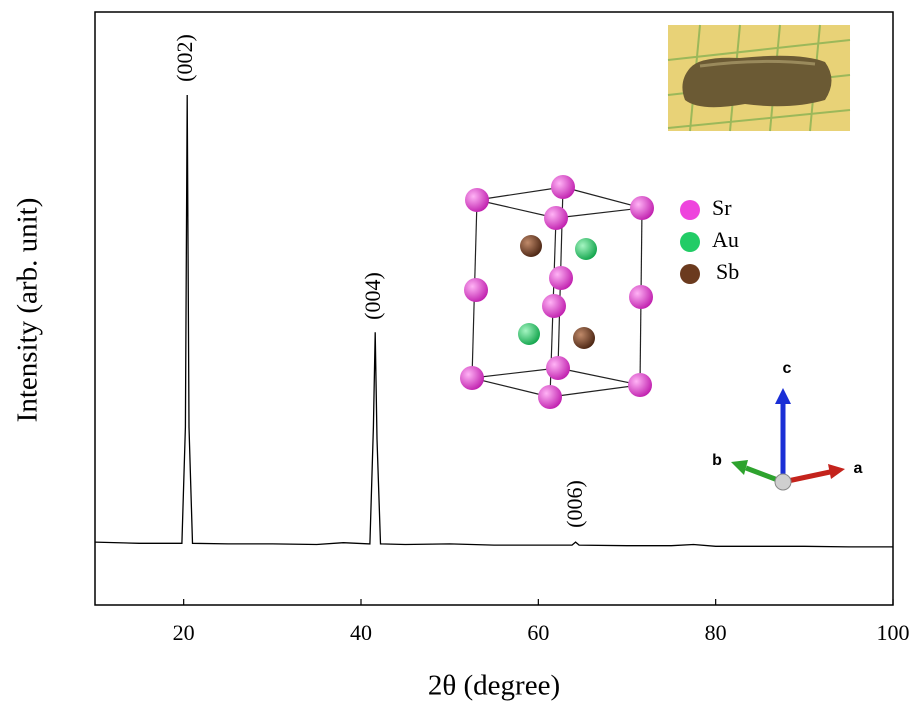 The image size is (922, 708). Describe the element at coordinates (361, 632) in the screenshot. I see `x-tick-label: 40` at that location.